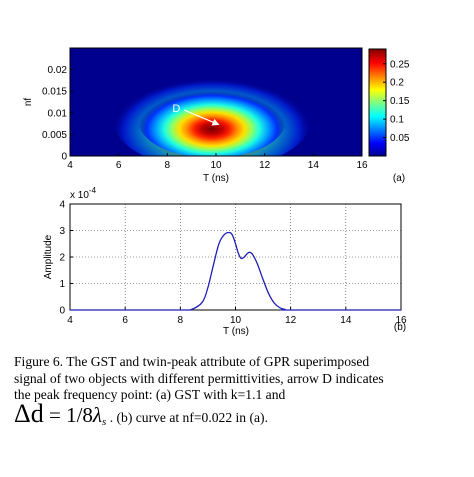 Image resolution: width=474 pixels, height=477 pixels. I want to click on line-ytick-label: 0, so click(62, 311).